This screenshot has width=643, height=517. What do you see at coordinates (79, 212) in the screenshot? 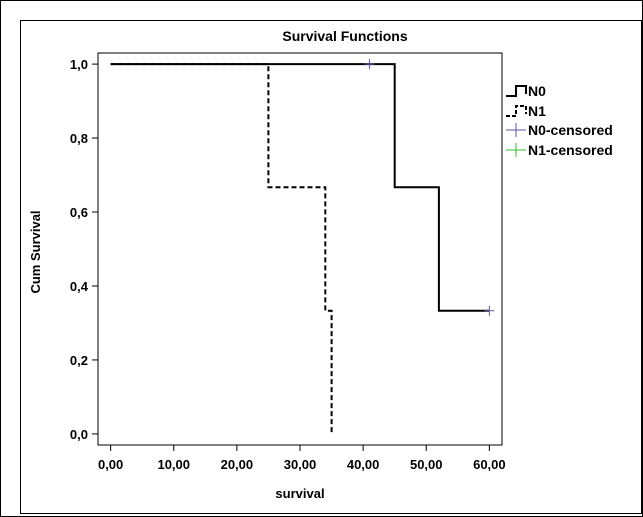
I see `y-tick-label: 0,6` at bounding box center [79, 212].